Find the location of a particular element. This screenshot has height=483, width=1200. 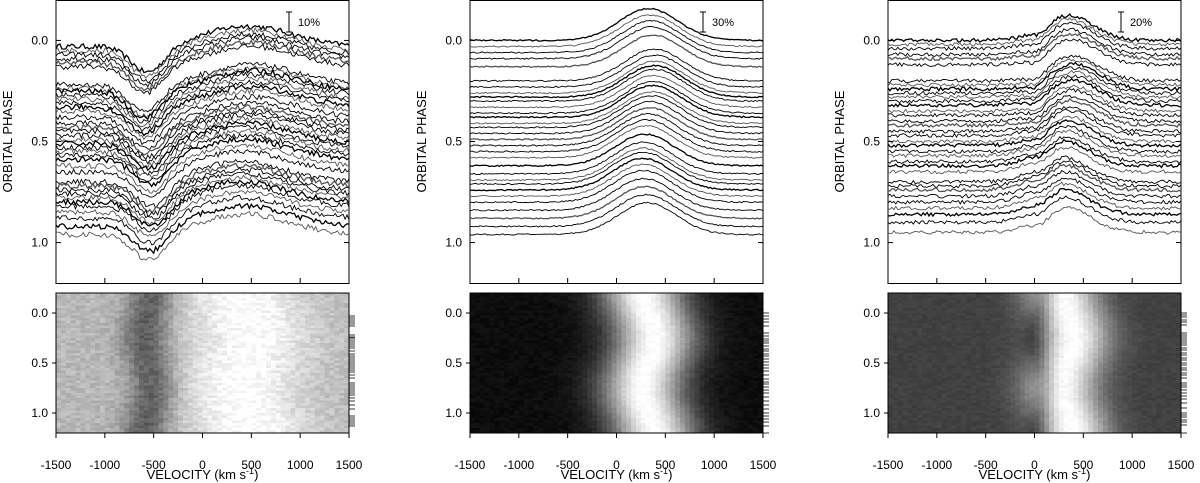

bottom-ytick-label: 1.0 is located at coordinates (39, 413).